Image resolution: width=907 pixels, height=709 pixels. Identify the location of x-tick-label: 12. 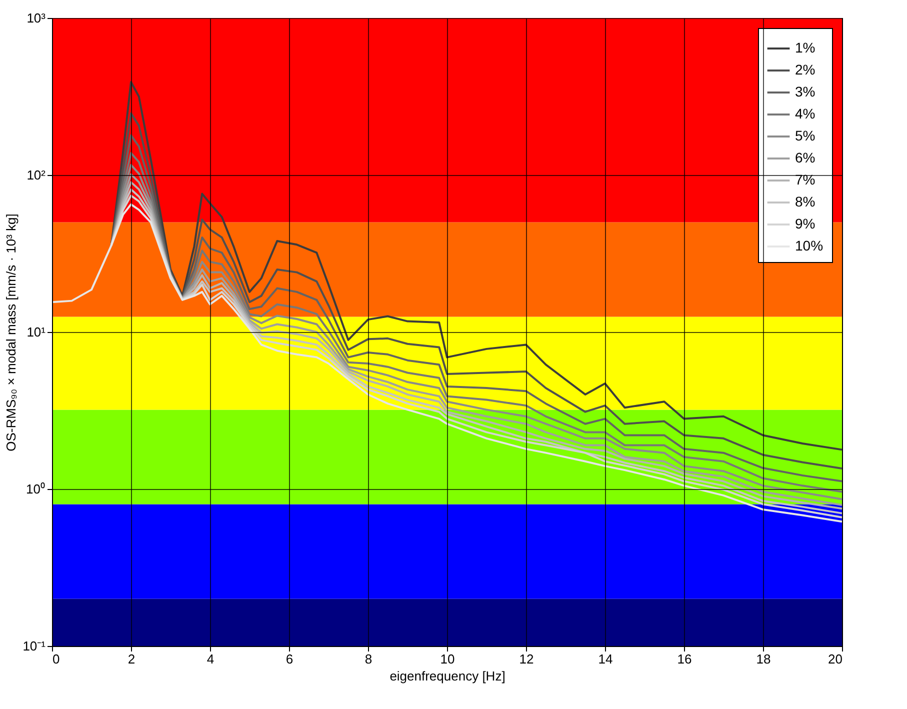
(526, 659).